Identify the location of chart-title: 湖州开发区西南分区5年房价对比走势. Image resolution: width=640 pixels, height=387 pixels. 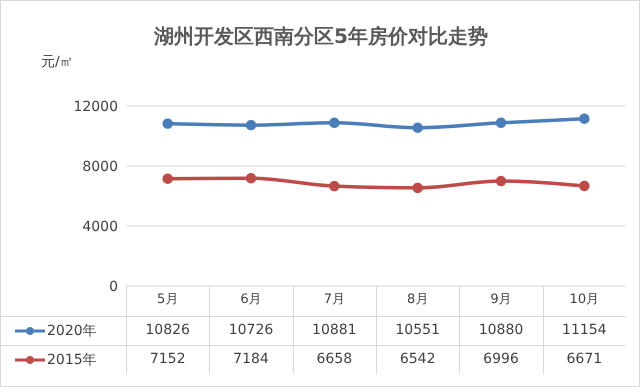
(320, 36).